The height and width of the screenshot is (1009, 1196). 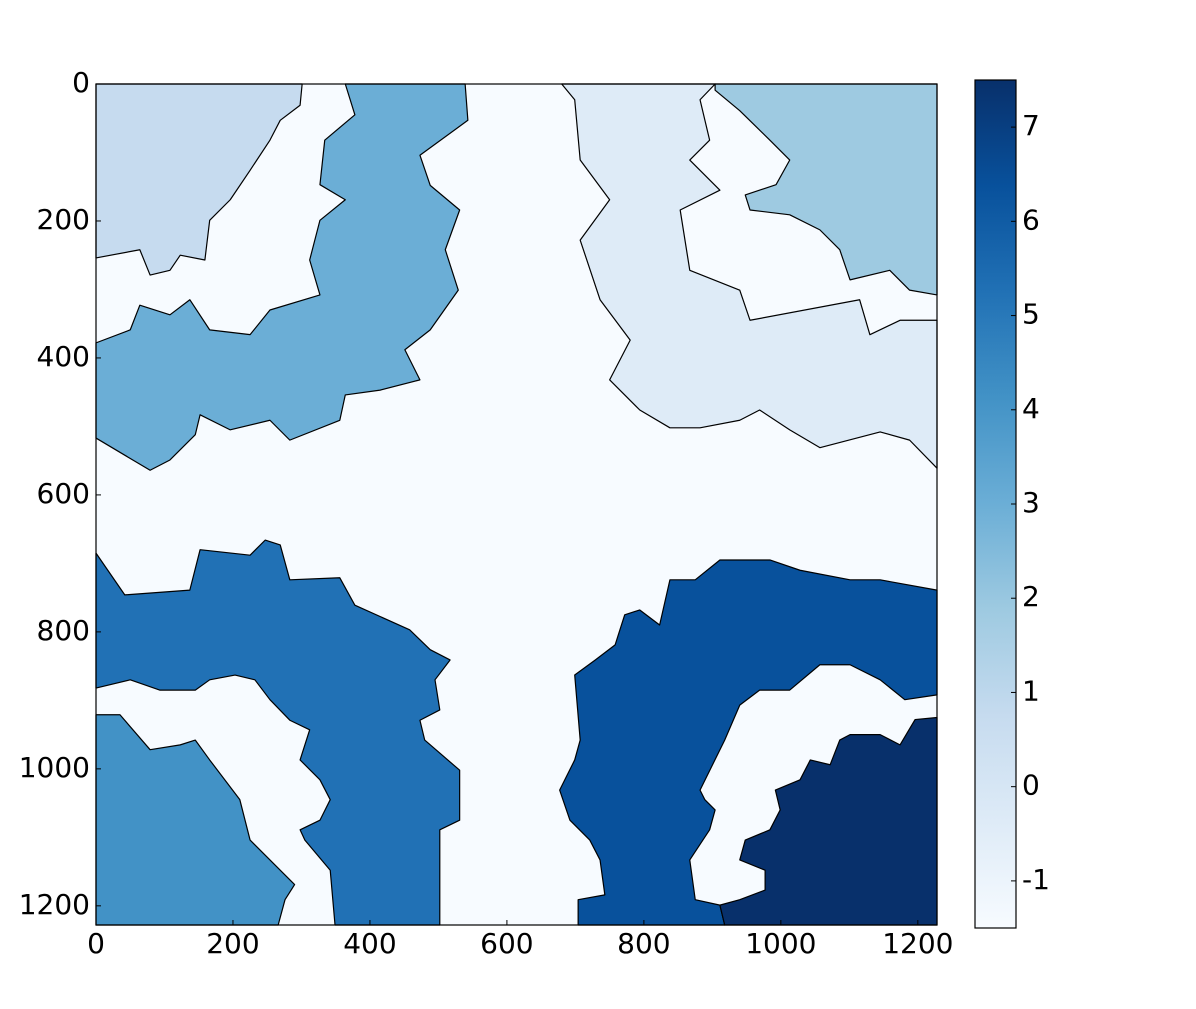 What do you see at coordinates (1036, 879) in the screenshot?
I see `colorbar-tick-label: -1` at bounding box center [1036, 879].